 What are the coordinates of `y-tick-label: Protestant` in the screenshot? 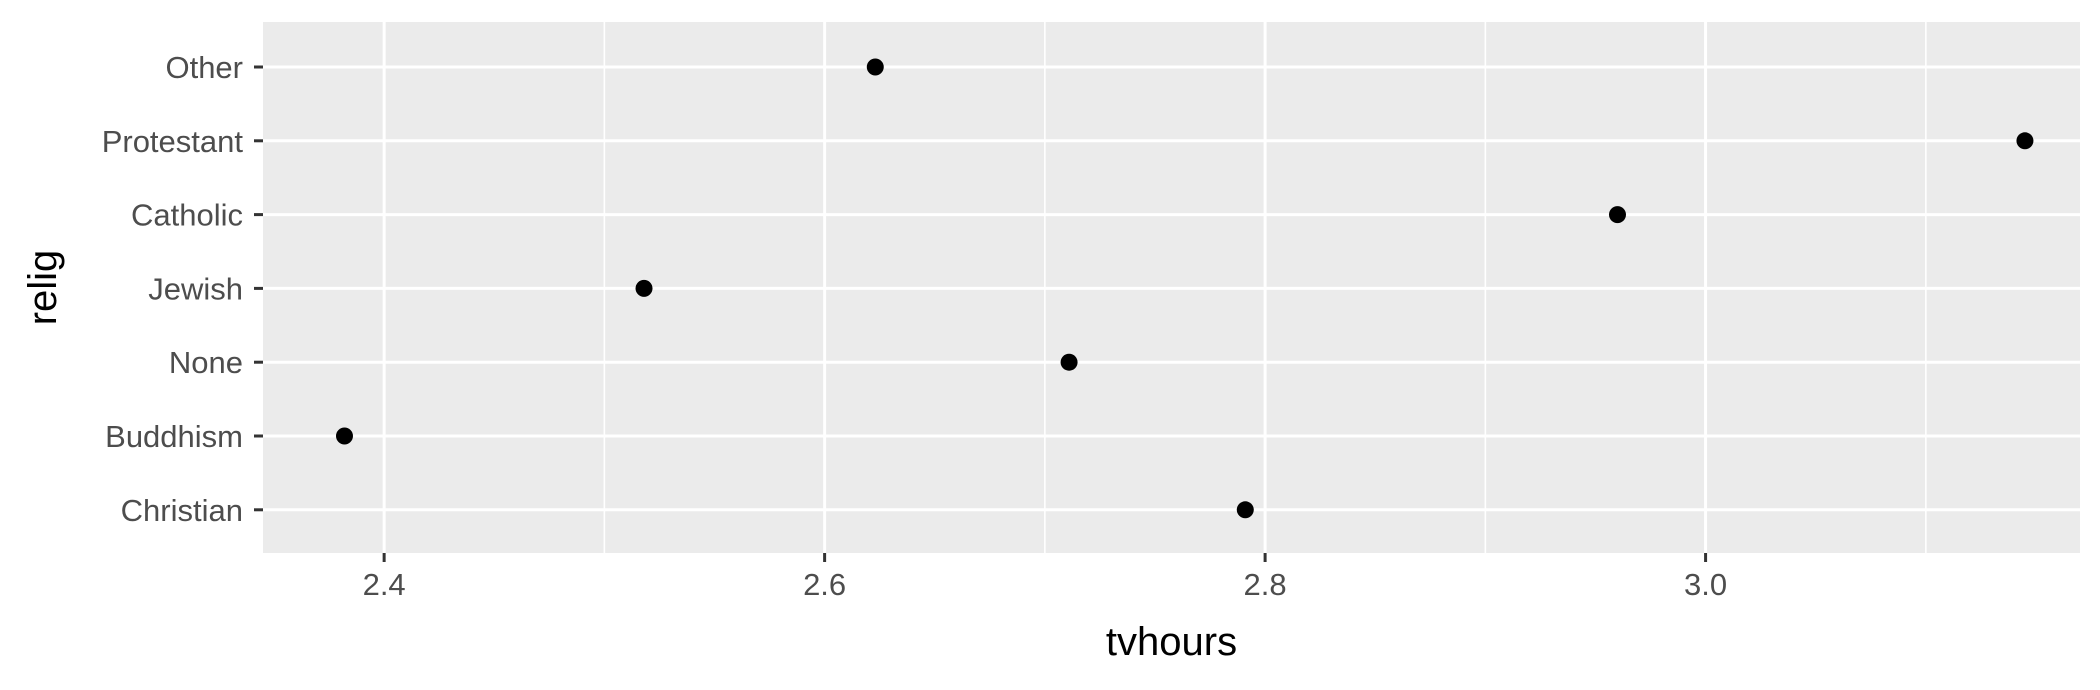 It's located at (173, 141).